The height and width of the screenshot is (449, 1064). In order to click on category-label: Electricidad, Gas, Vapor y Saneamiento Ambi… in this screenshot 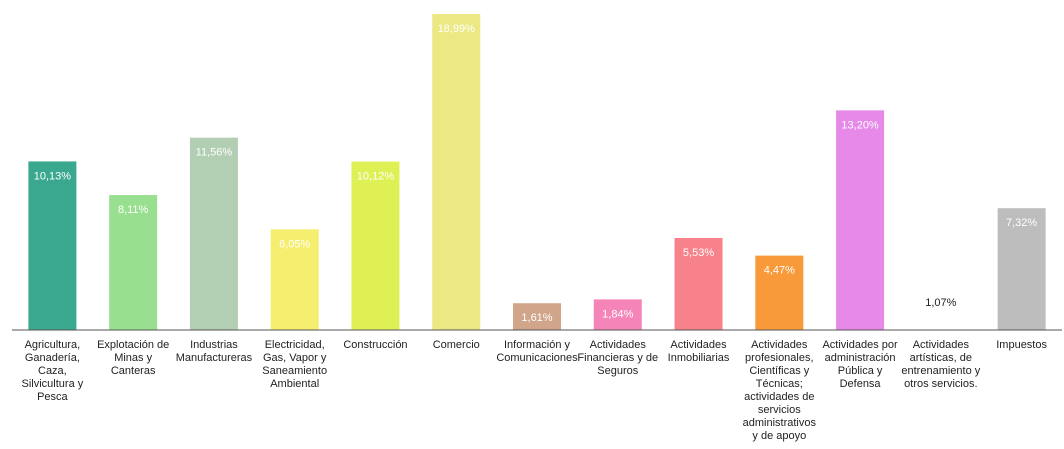, I will do `click(294, 364)`.